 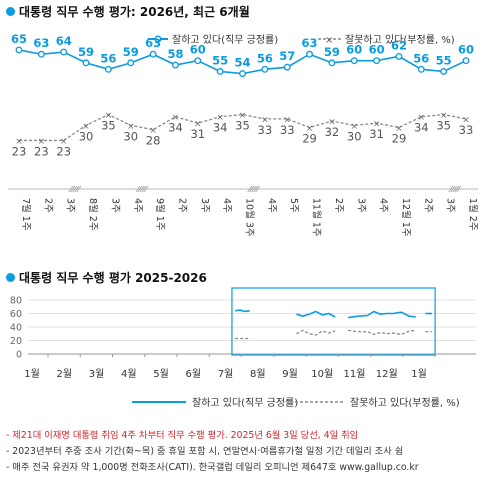 What do you see at coordinates (329, 40) in the screenshot?
I see `legend-negative-marker: ×` at bounding box center [329, 40].